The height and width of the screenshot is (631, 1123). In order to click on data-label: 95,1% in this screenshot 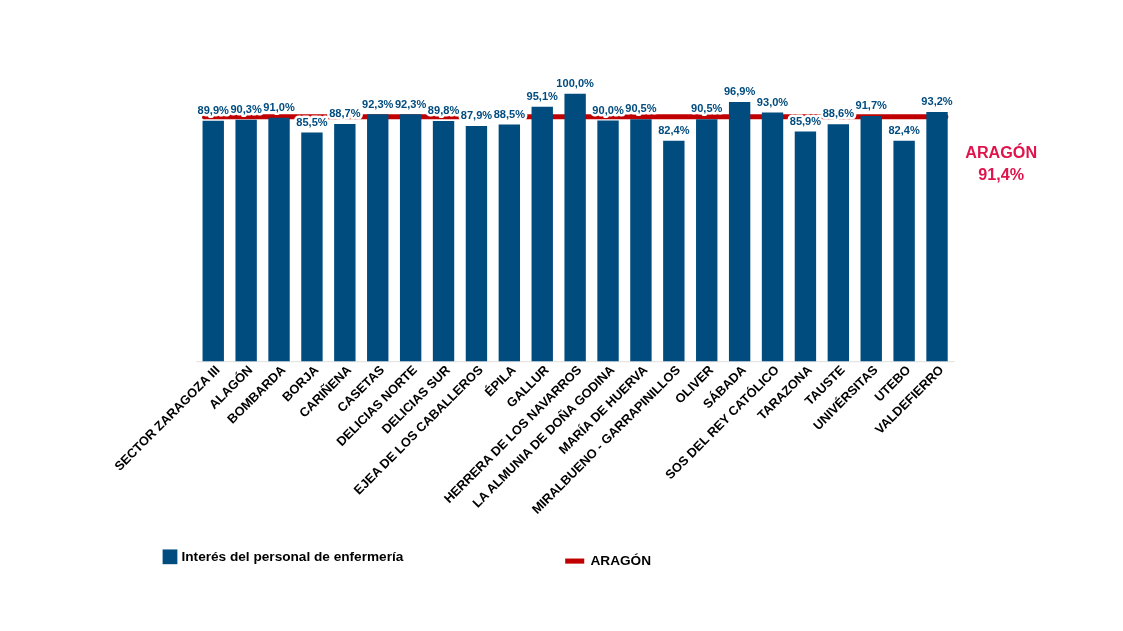, I will do `click(542, 96)`.